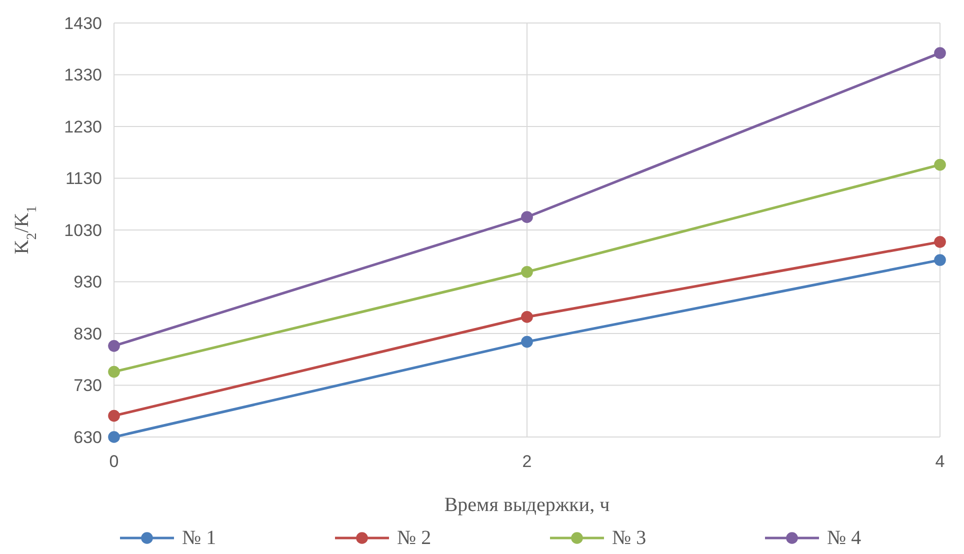  I want to click on legend-label: № 2, so click(414, 538).